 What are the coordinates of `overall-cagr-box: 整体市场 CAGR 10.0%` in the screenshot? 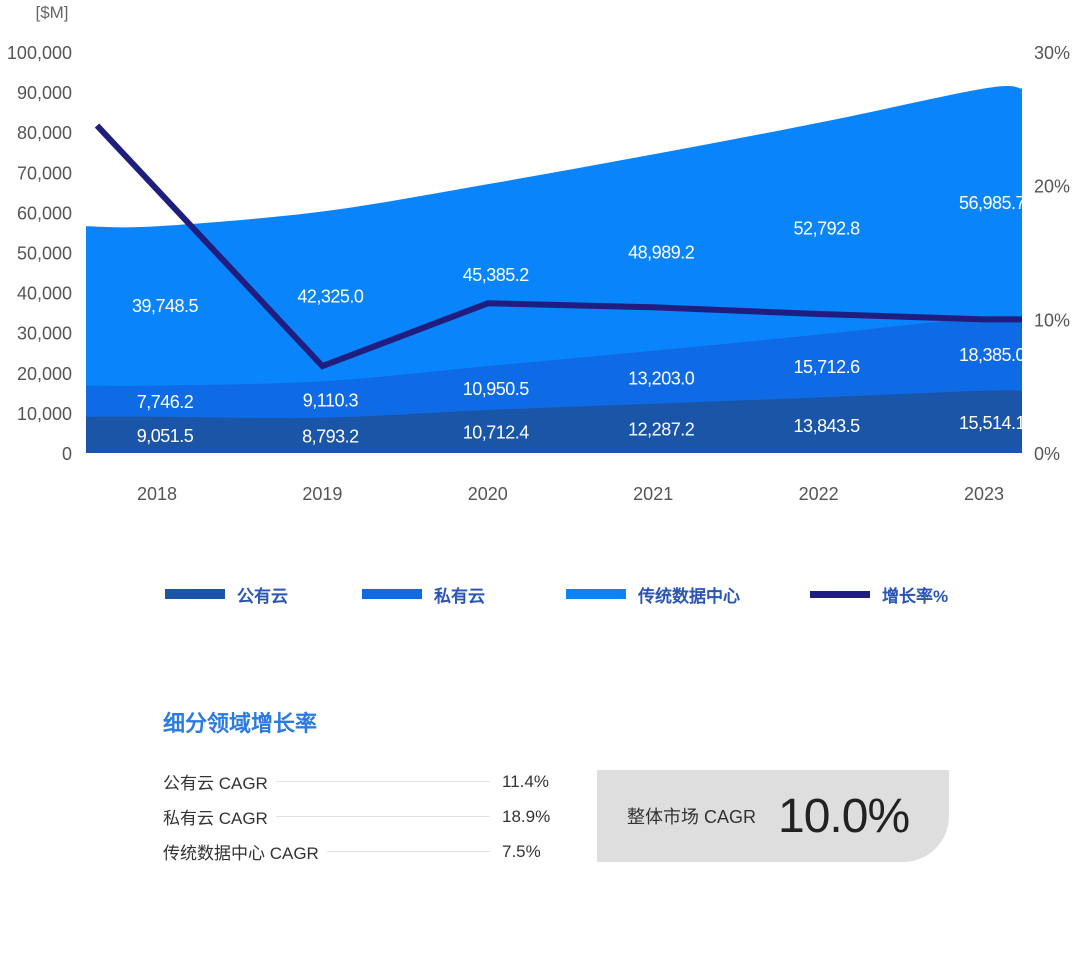 It's located at (773, 816).